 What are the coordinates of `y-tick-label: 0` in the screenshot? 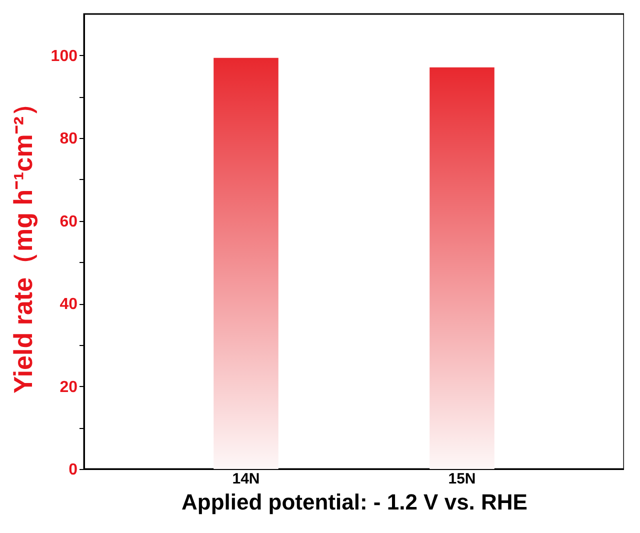 It's located at (73, 470).